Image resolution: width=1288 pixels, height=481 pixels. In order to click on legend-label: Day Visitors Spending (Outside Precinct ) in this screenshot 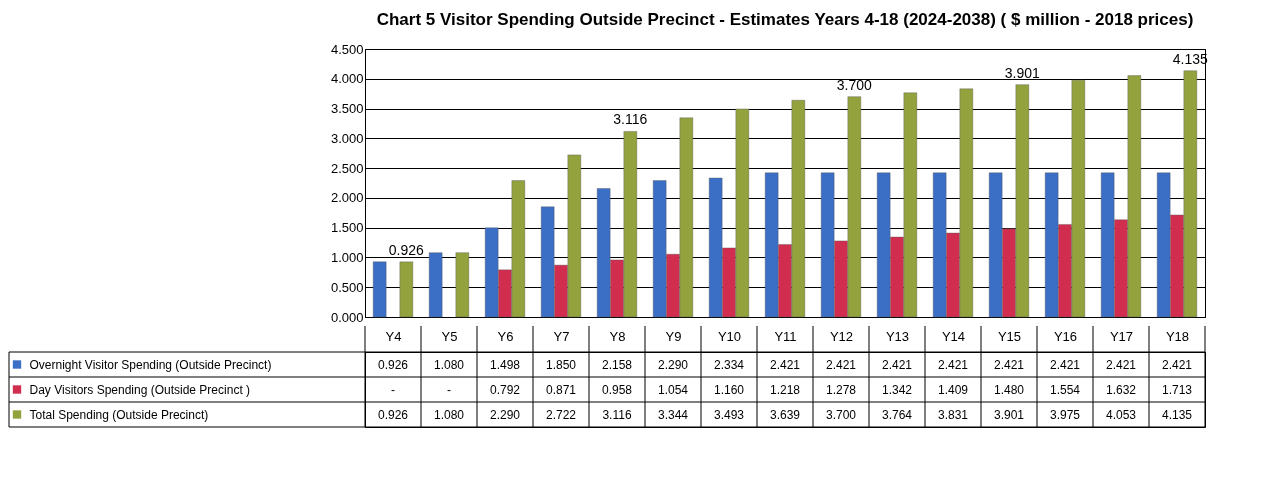, I will do `click(140, 390)`.